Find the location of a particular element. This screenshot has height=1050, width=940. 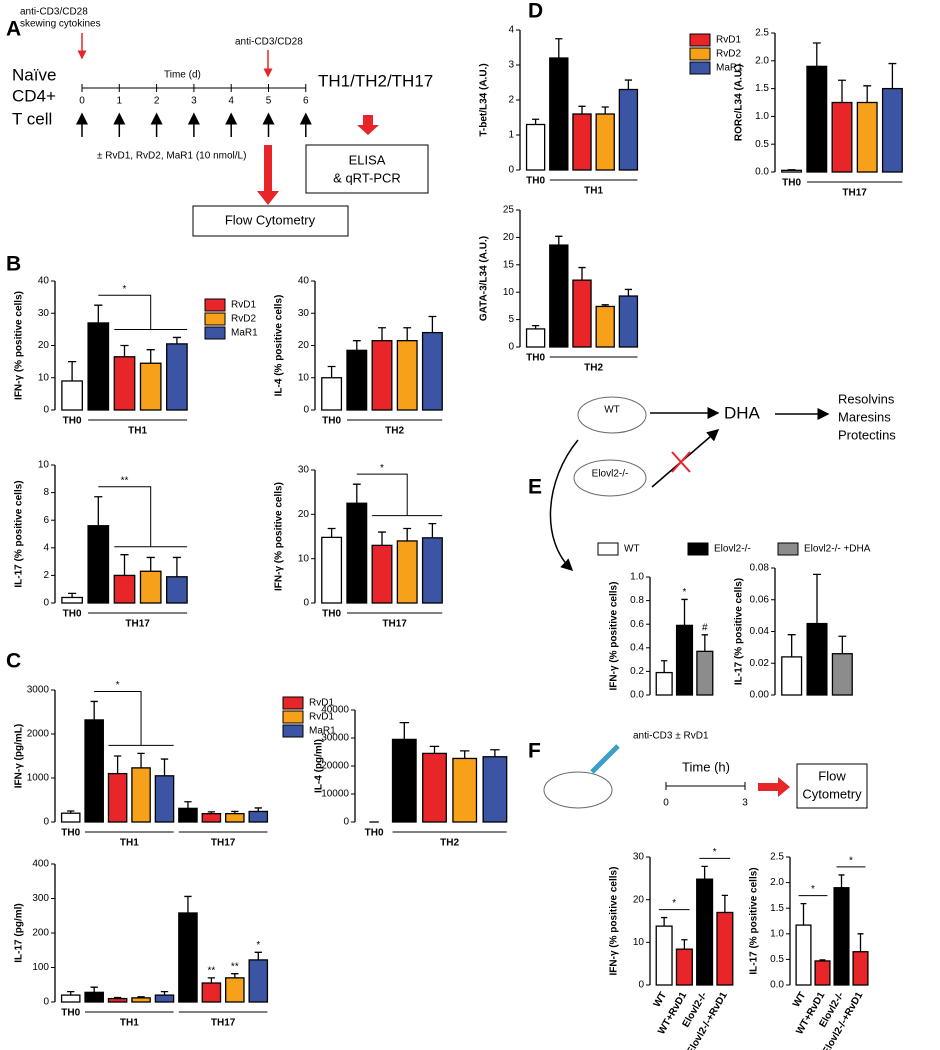

panel-label: C is located at coordinates (13, 661).